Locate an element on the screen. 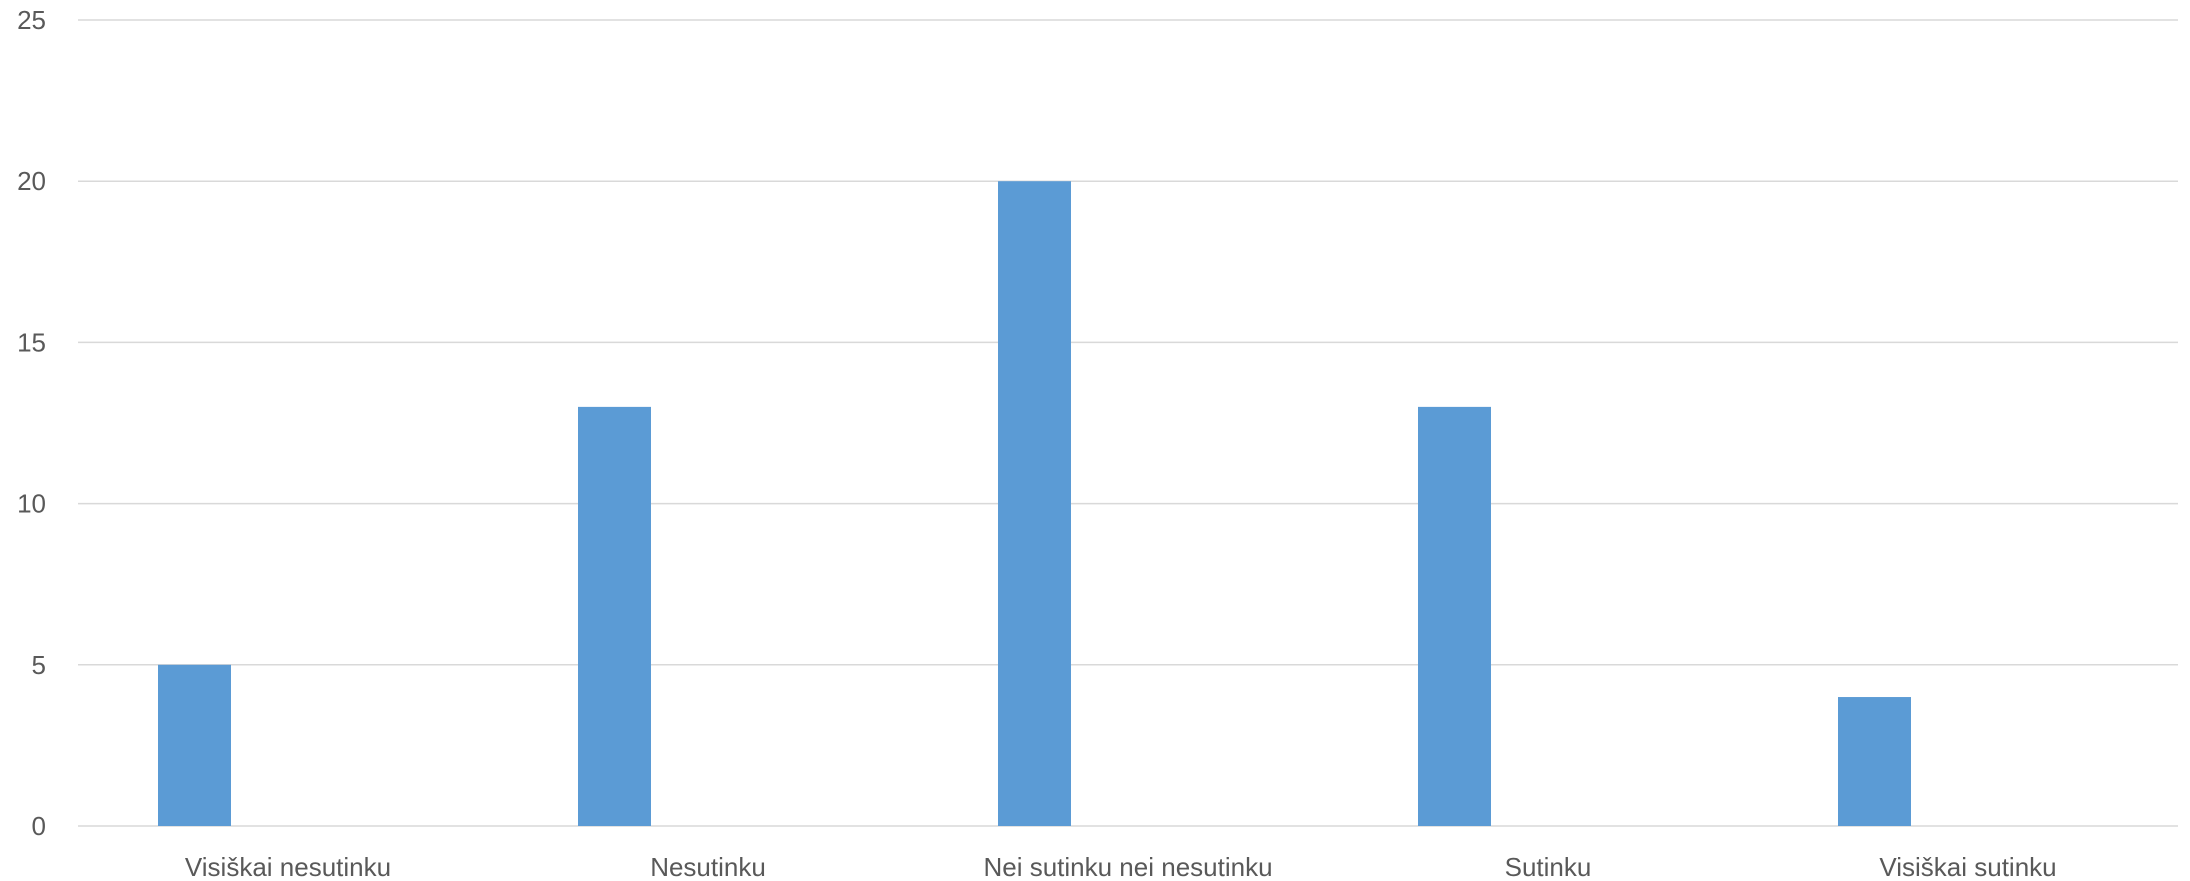  y-tick-label: 0 is located at coordinates (39, 826).